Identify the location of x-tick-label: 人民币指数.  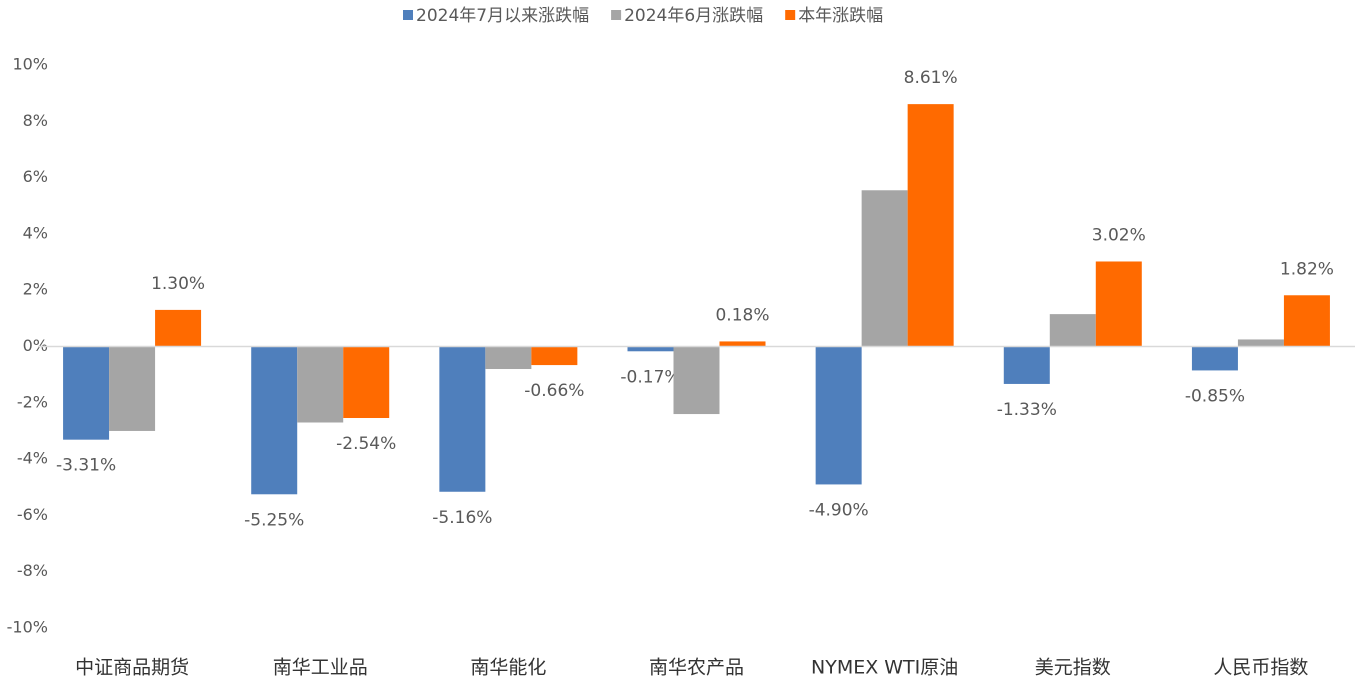
(1260, 668).